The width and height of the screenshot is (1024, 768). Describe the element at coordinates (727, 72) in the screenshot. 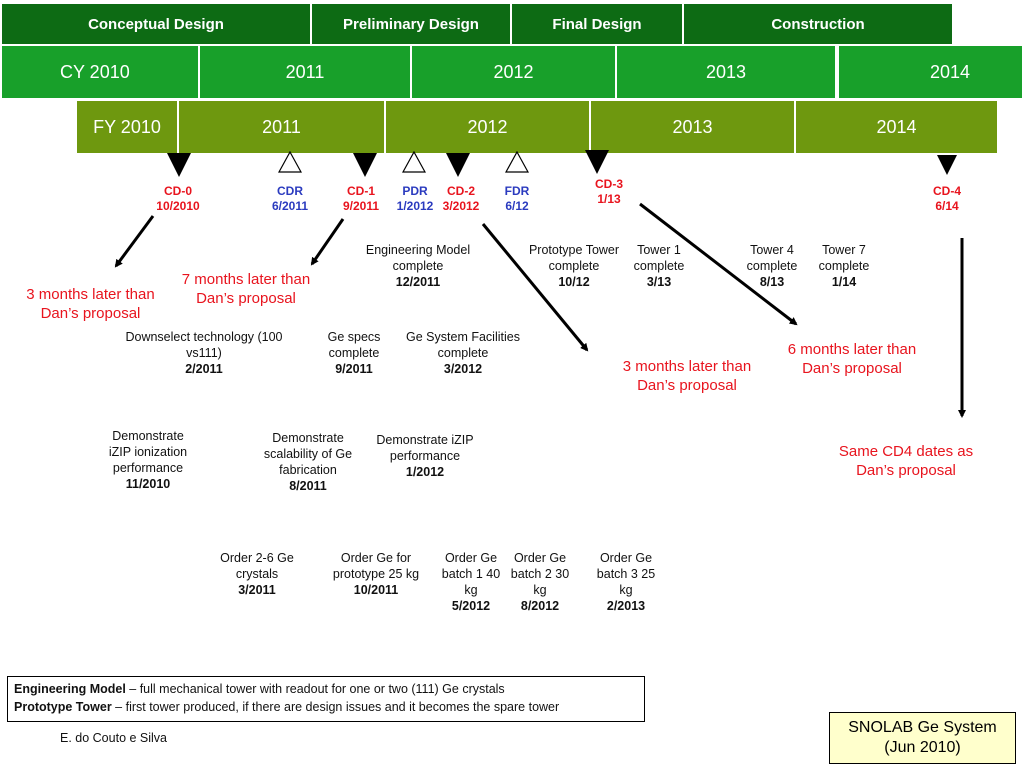

I see `cy-2013: 2013` at that location.